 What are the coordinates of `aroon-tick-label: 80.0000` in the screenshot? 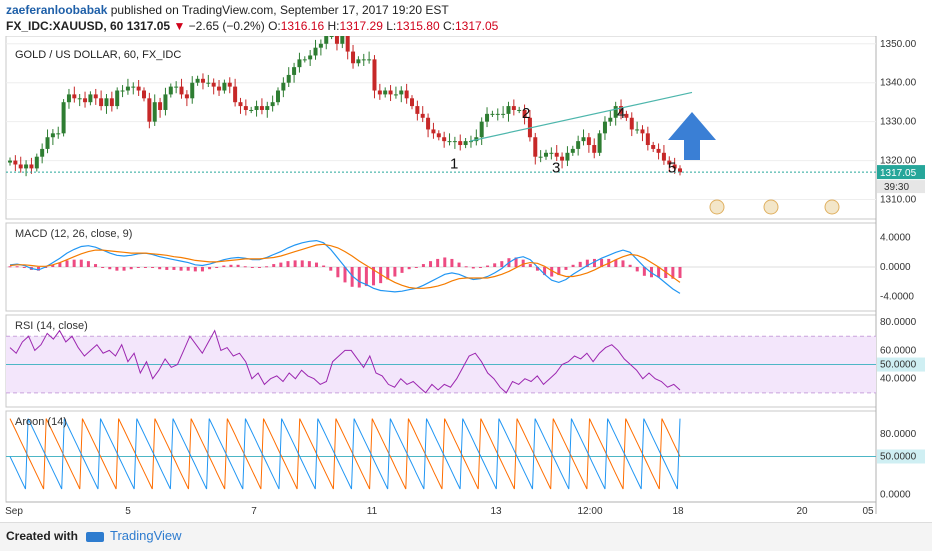 It's located at (898, 434).